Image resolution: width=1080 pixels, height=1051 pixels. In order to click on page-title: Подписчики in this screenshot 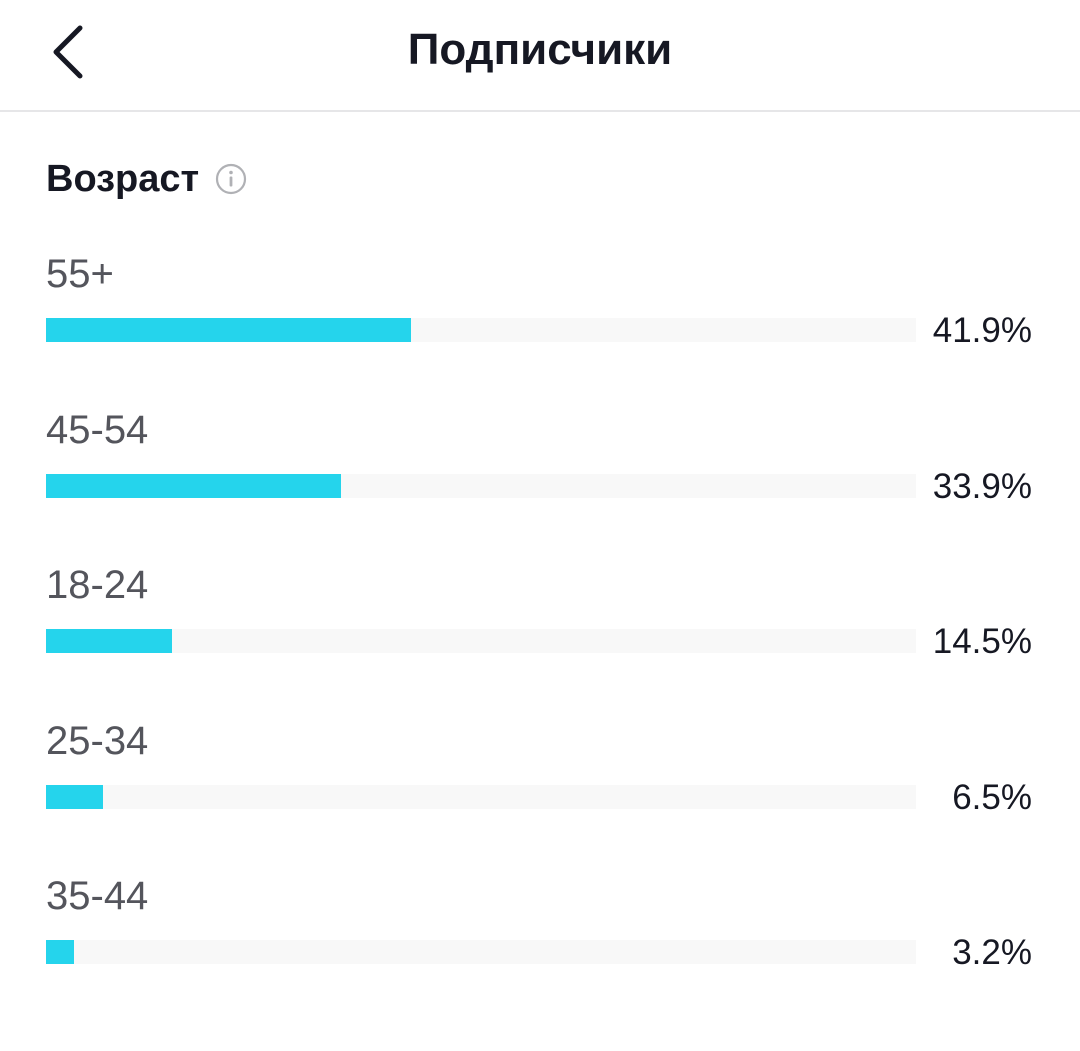, I will do `click(540, 49)`.